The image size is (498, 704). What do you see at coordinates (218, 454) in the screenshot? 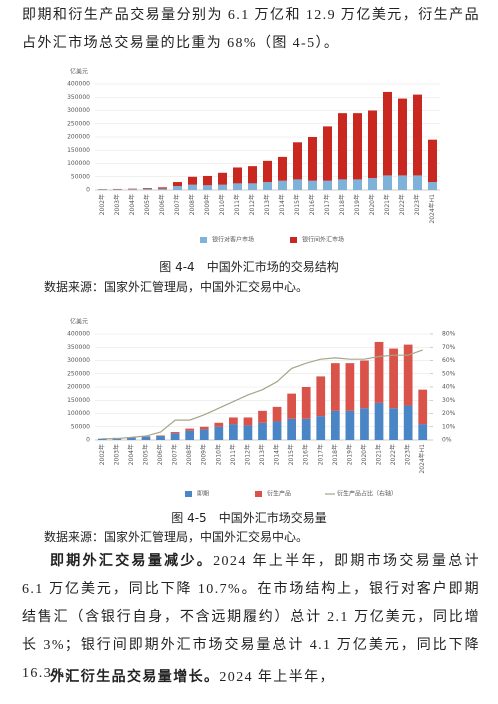
I see `x-tick-label: 2010年` at bounding box center [218, 454].